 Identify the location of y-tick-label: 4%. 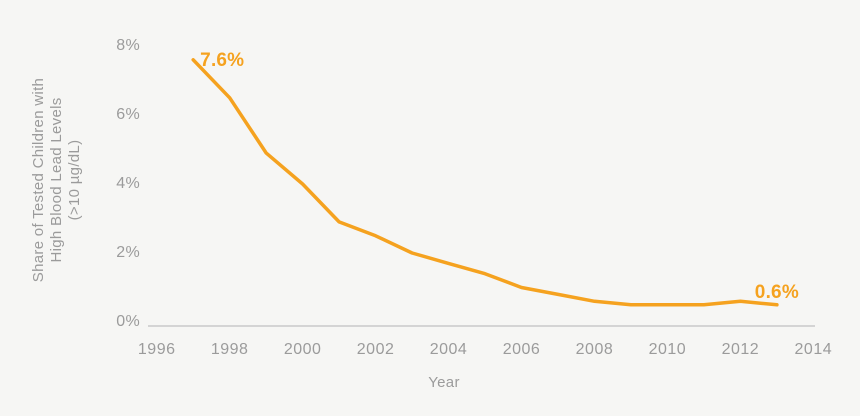
(128, 183).